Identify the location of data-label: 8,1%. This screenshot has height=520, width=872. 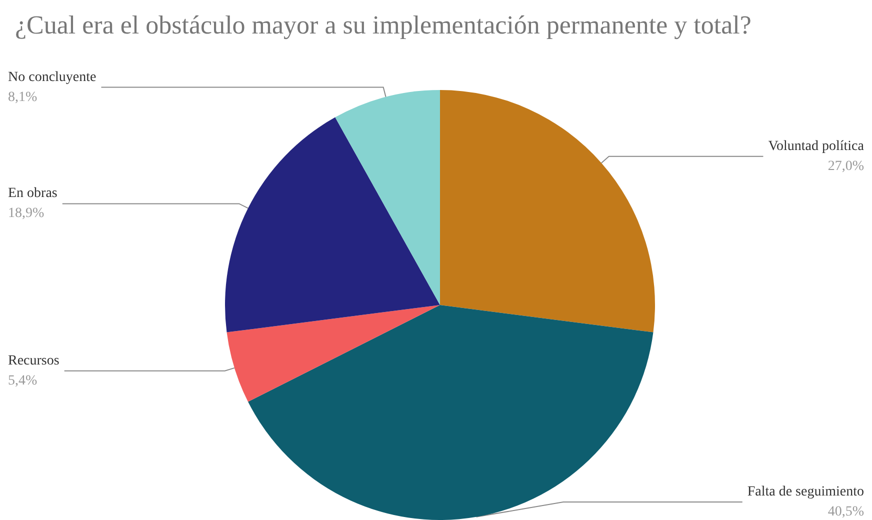
(23, 97).